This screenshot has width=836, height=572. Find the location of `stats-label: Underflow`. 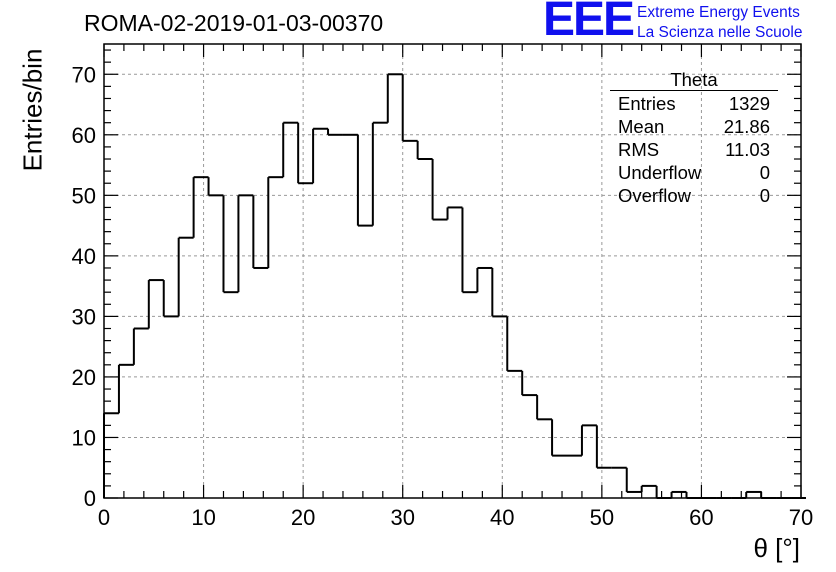

stats-label: Underflow is located at coordinates (660, 172).